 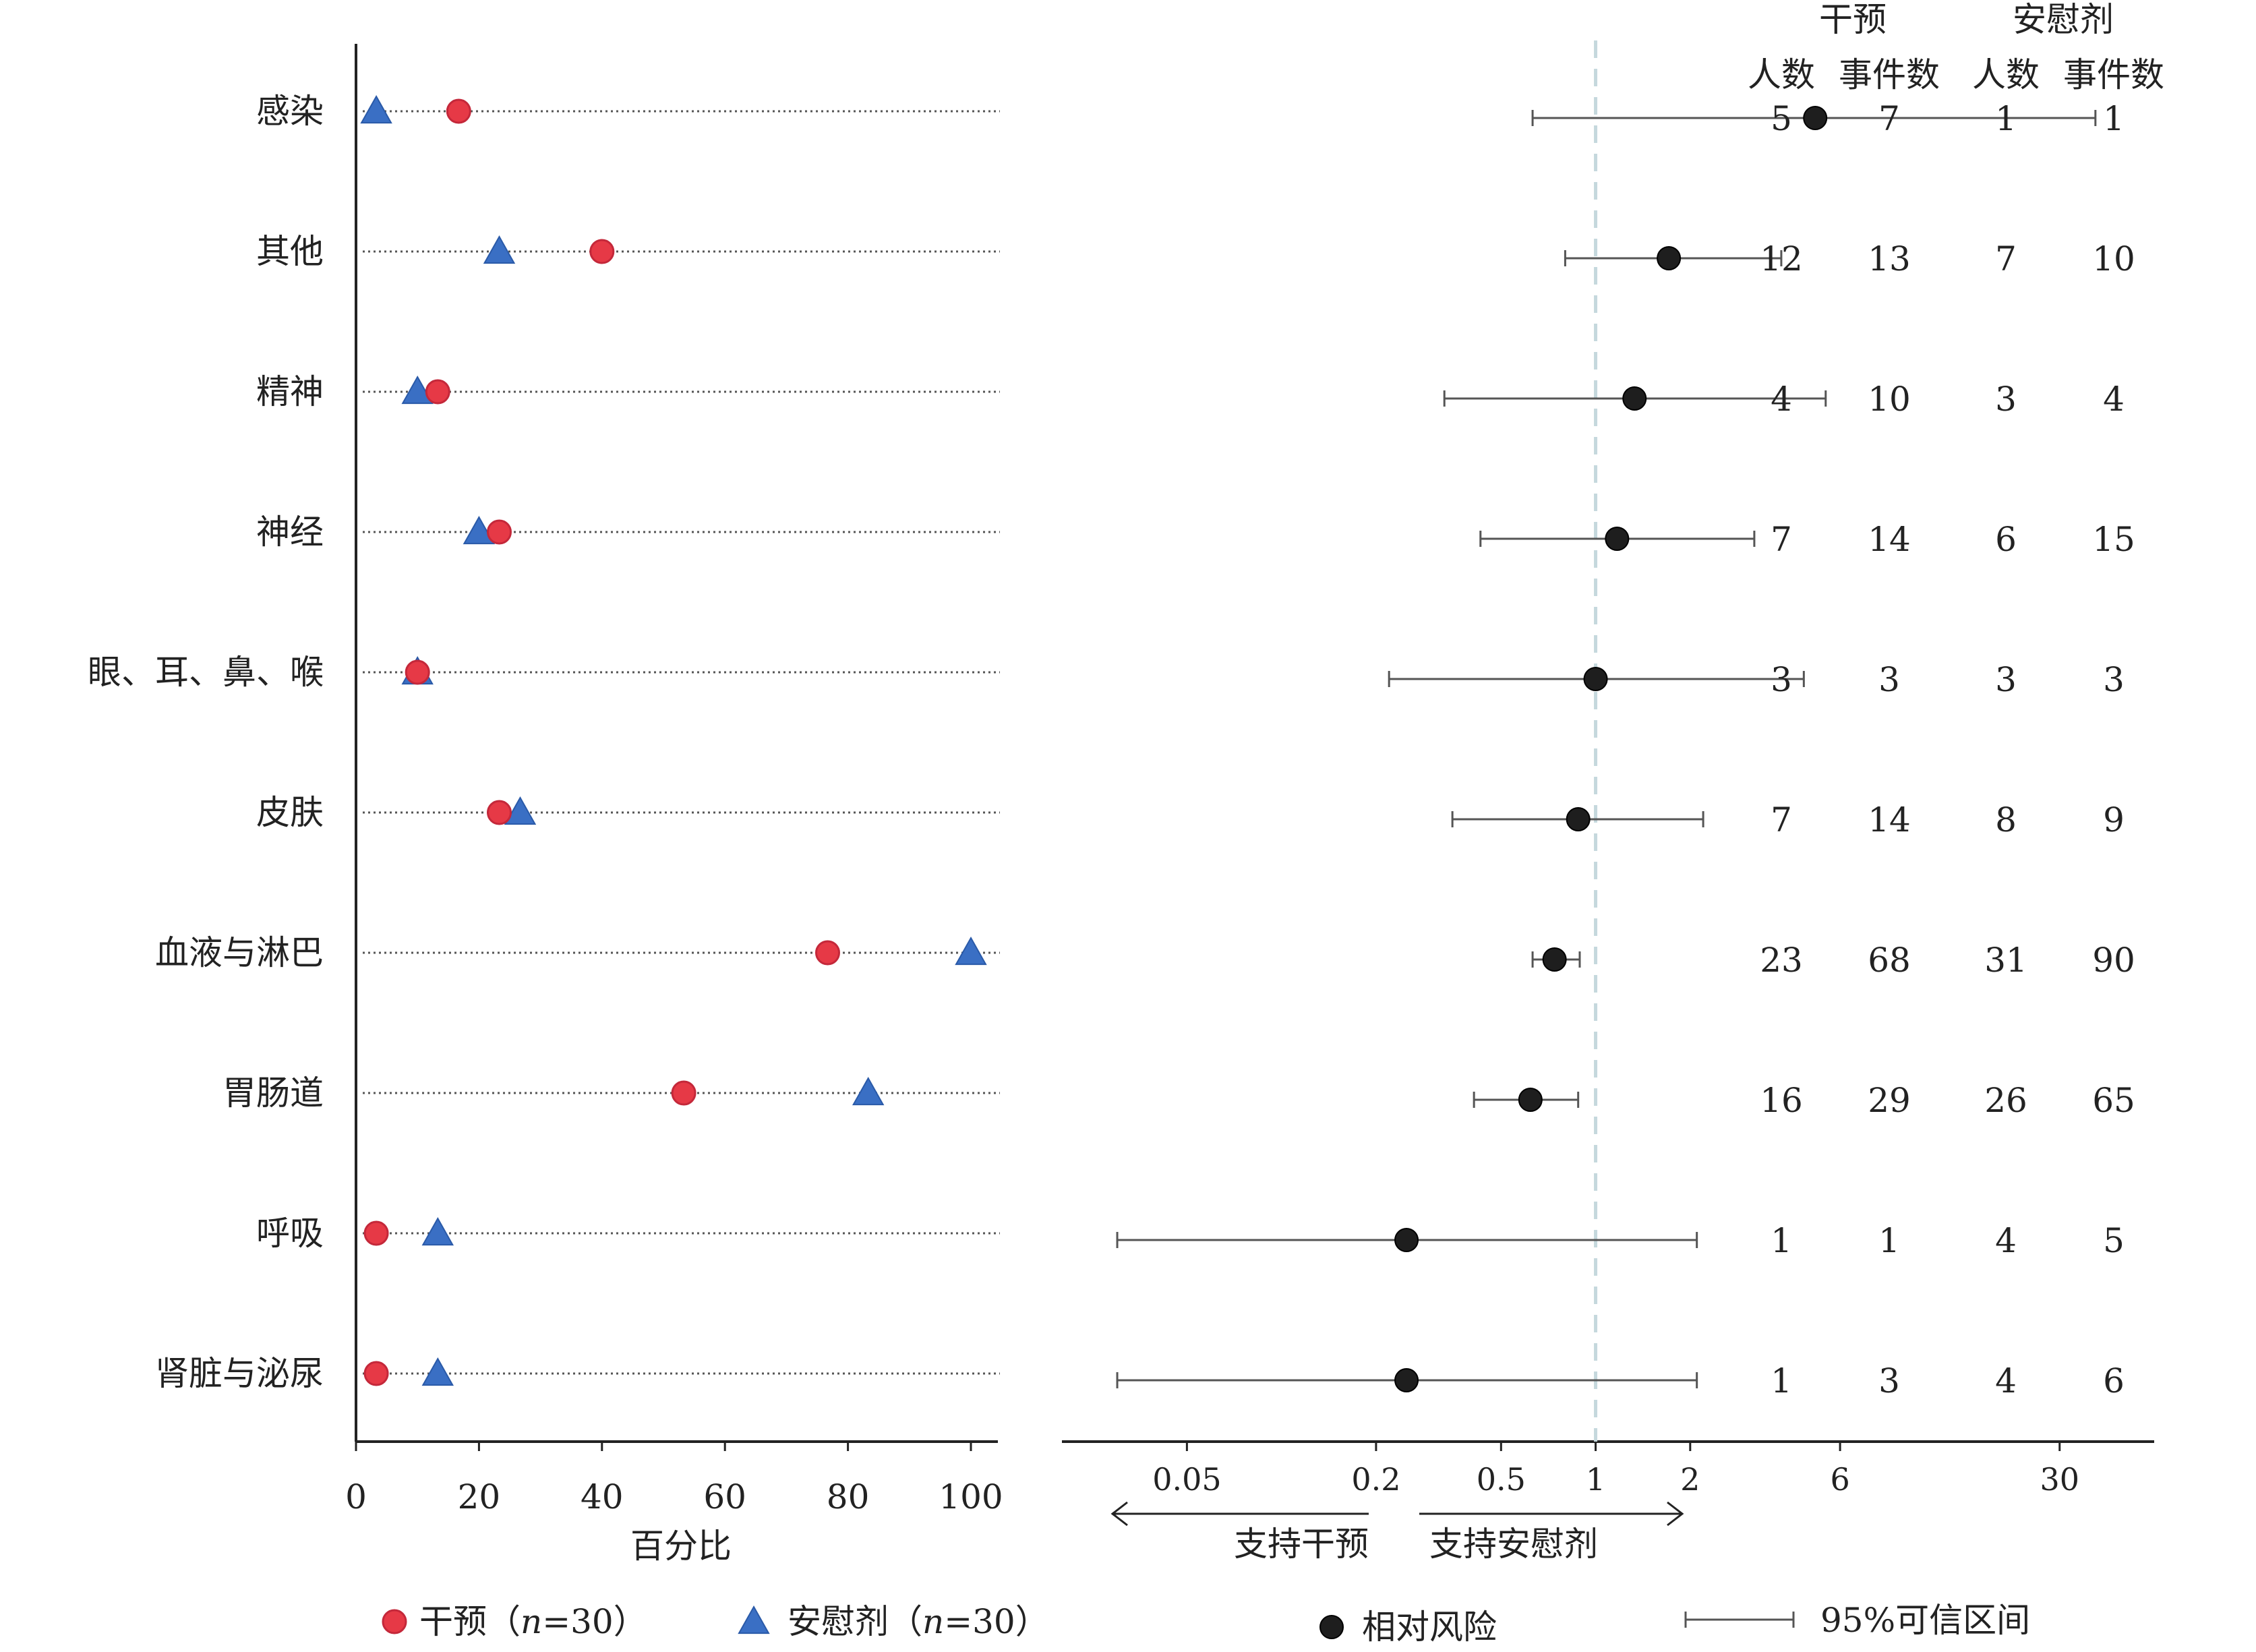 What do you see at coordinates (1186, 1480) in the screenshot?
I see `forest-x-tick-label: 0.05` at bounding box center [1186, 1480].